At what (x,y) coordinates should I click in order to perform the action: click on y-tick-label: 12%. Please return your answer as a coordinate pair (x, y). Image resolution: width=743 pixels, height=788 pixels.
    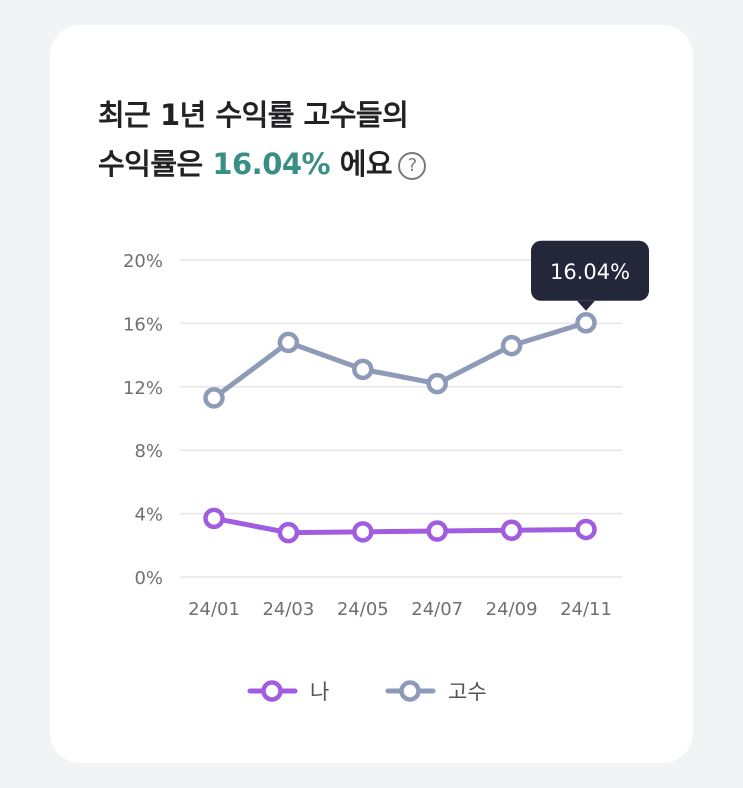
    Looking at the image, I should click on (143, 388).